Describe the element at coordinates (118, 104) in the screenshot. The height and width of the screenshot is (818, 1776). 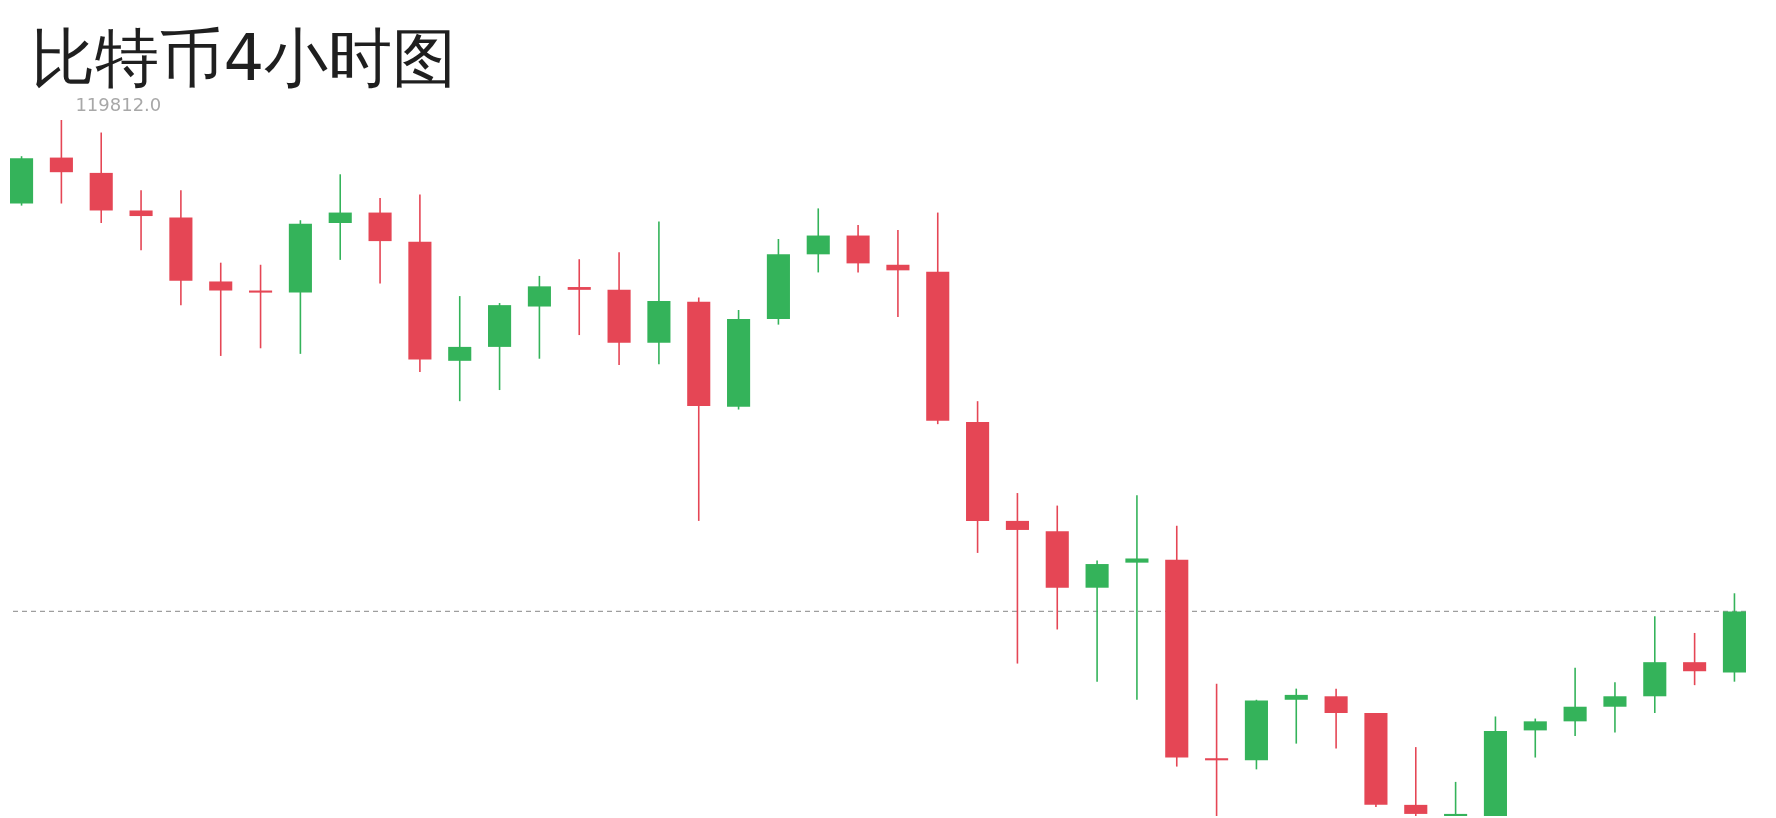
I see `text: 119812.0` at that location.